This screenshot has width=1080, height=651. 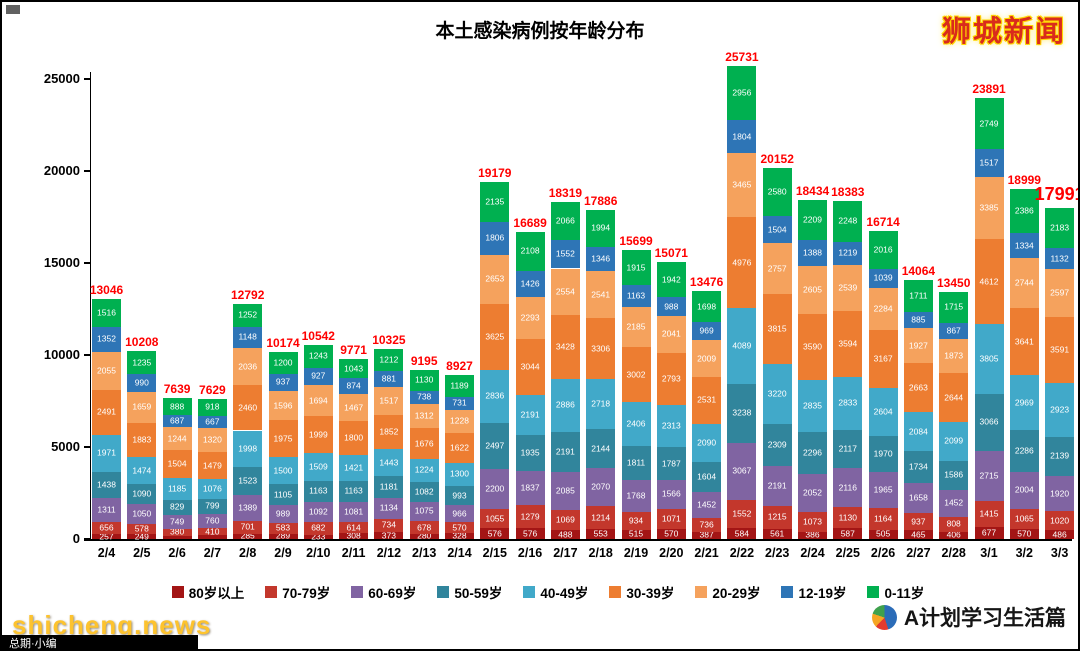 I want to click on bar-segment-label: 1604, so click(x=707, y=476).